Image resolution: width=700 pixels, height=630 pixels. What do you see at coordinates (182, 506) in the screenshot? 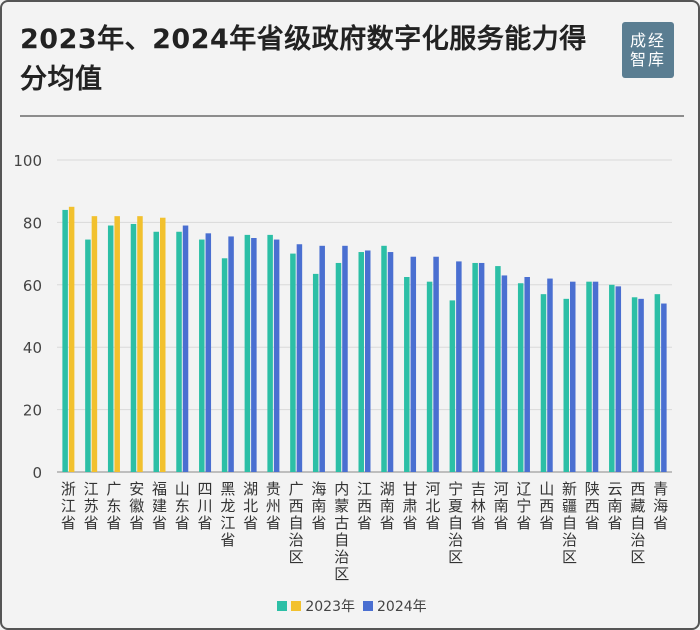
I see `x-tick-label: 山东省` at bounding box center [182, 506].